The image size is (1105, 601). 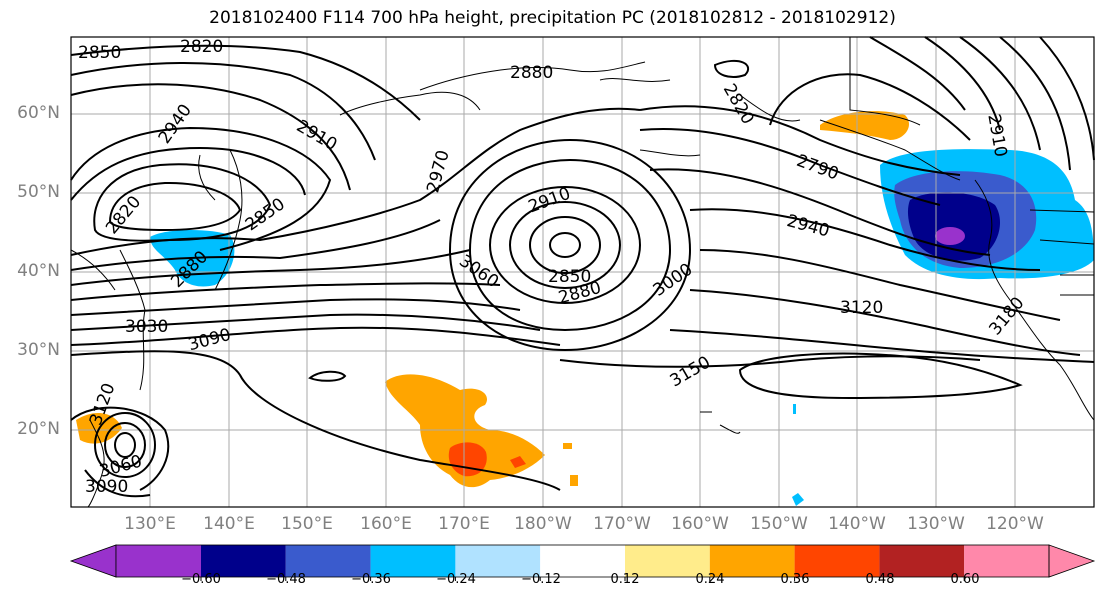 I want to click on lat-label: 40°N, so click(x=38, y=271).